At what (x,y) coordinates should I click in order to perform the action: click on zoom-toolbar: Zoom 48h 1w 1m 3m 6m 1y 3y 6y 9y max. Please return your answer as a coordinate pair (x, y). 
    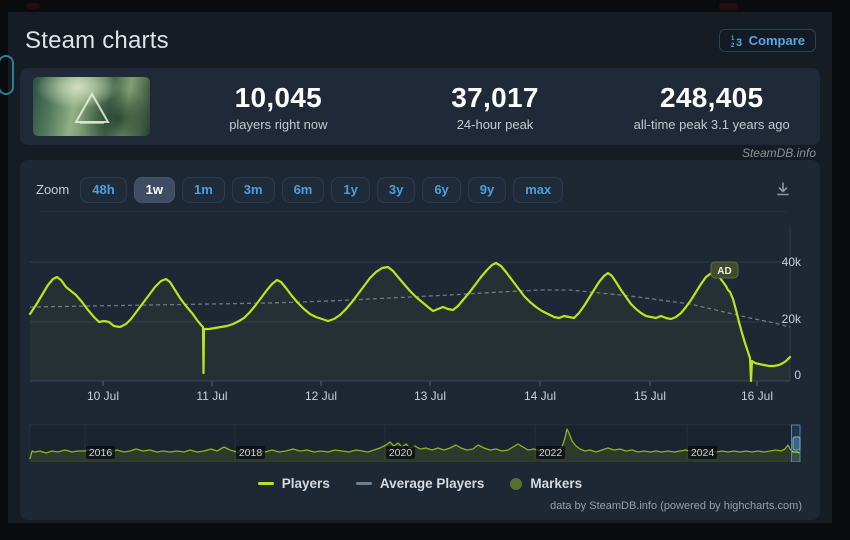
    Looking at the image, I should click on (420, 189).